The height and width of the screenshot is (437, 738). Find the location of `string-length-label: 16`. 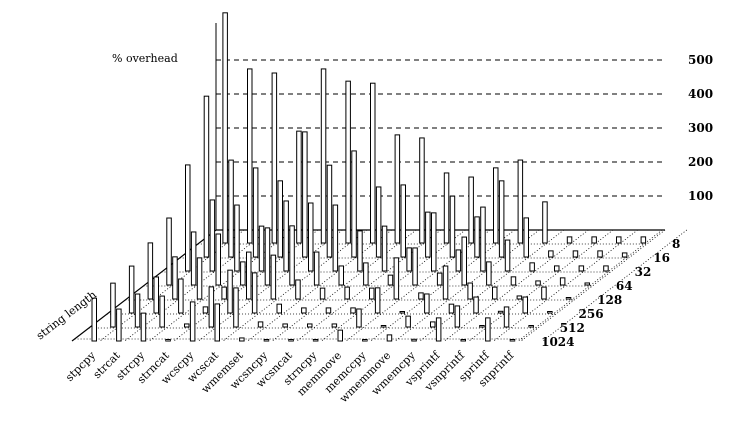

string-length-label: 16 is located at coordinates (661, 258).